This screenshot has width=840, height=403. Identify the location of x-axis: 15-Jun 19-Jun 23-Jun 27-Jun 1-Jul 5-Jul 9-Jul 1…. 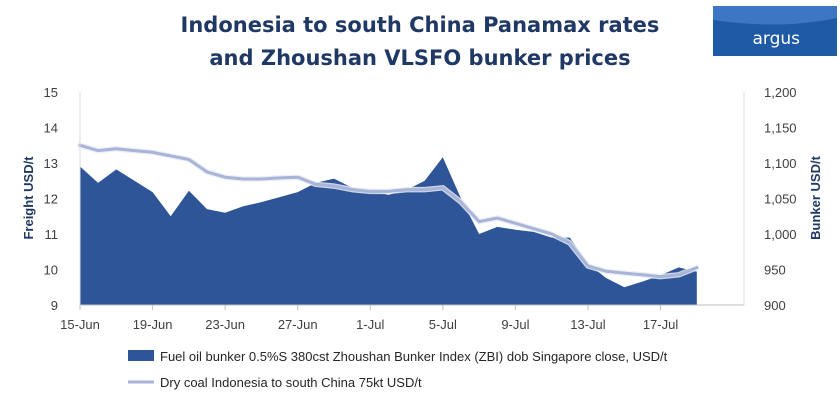
(402, 318).